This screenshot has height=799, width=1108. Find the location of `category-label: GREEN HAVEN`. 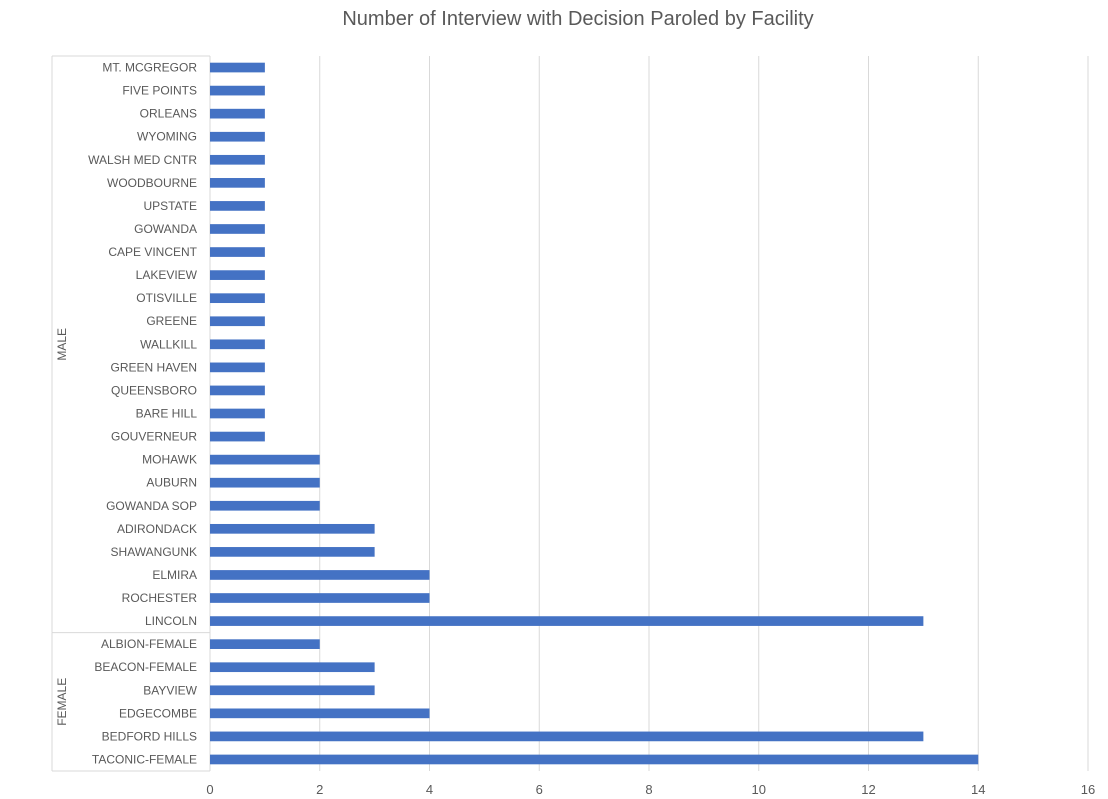

category-label: GREEN HAVEN is located at coordinates (154, 367).